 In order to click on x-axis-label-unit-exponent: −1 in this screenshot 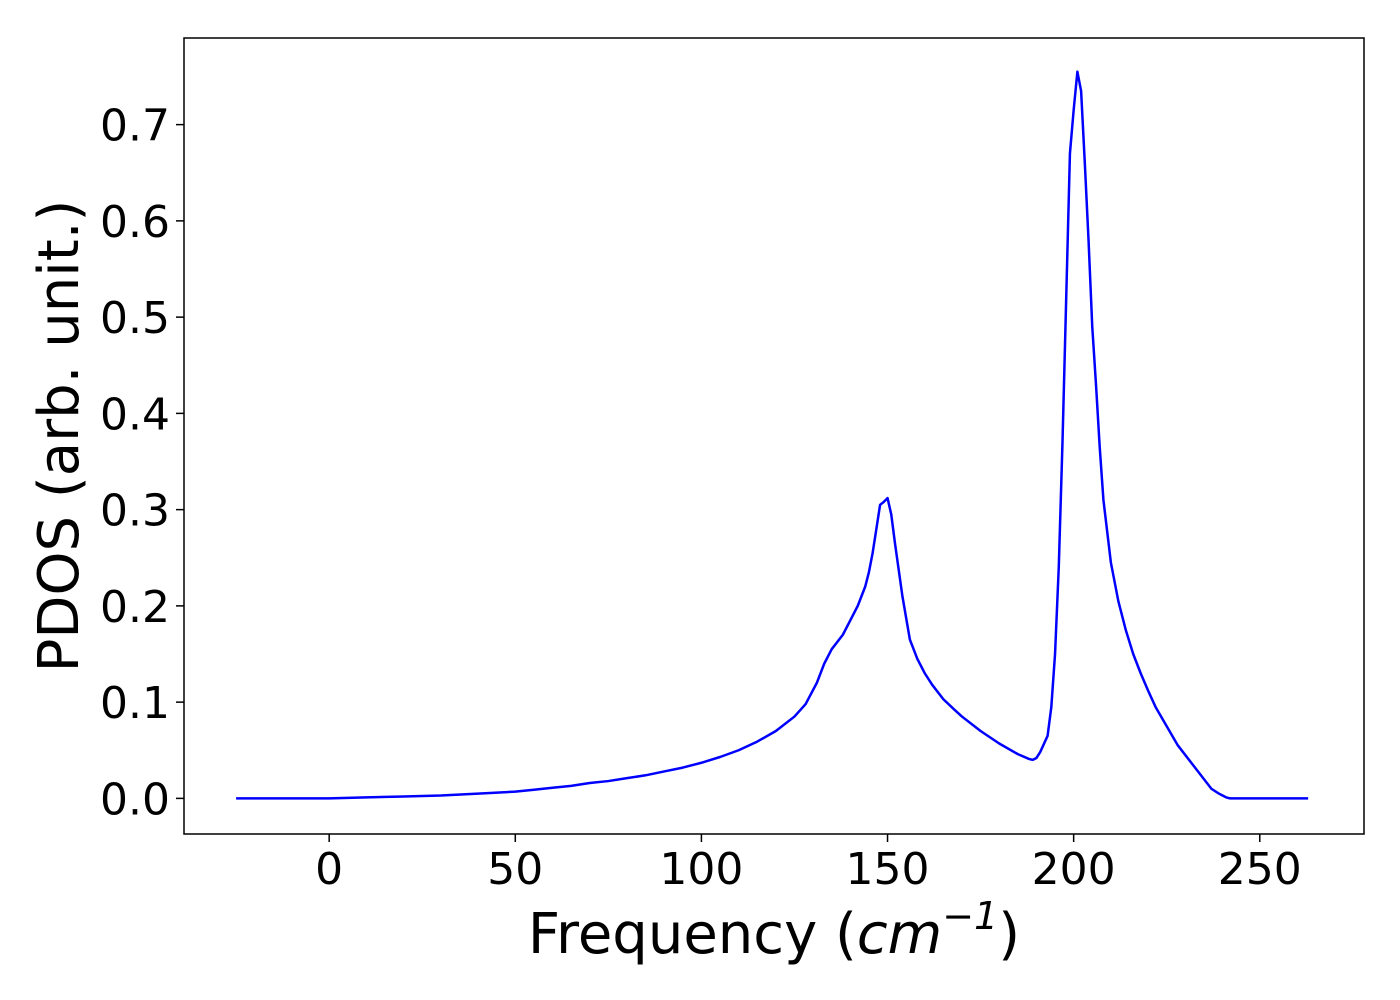, I will do `click(970, 916)`.